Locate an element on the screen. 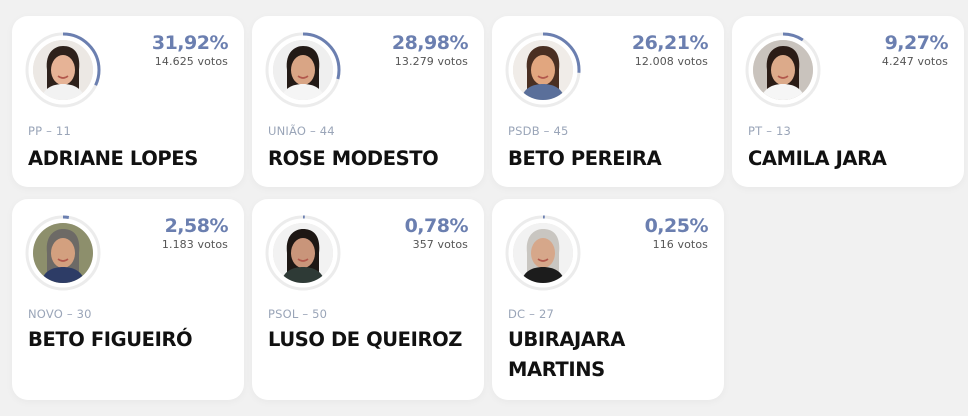  vote-stats: 0,25% 116 votos is located at coordinates (676, 232).